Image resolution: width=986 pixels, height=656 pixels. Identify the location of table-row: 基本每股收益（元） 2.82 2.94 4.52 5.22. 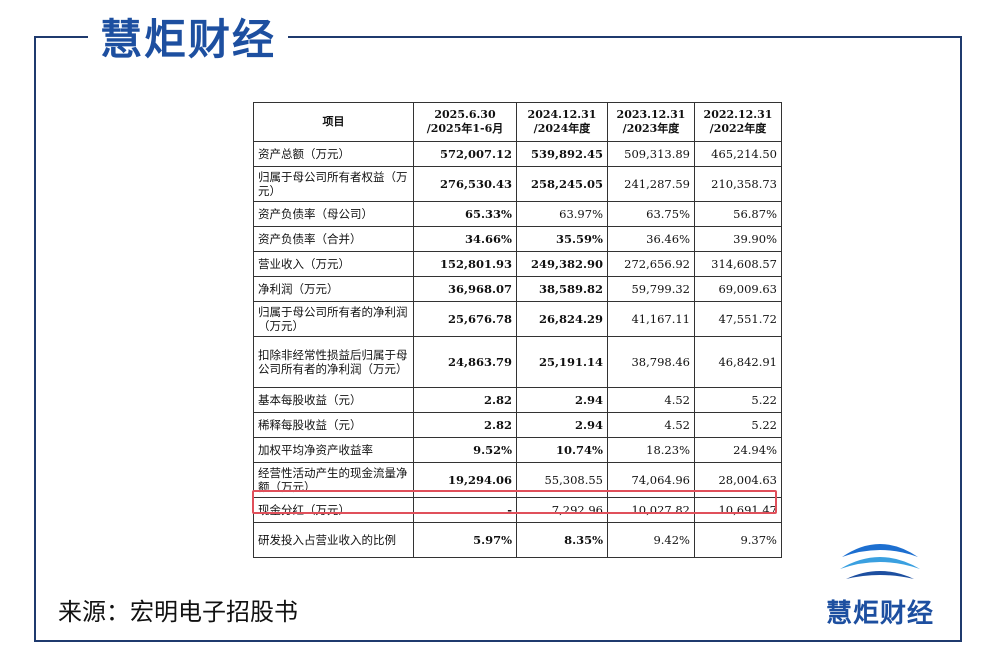
(517, 400).